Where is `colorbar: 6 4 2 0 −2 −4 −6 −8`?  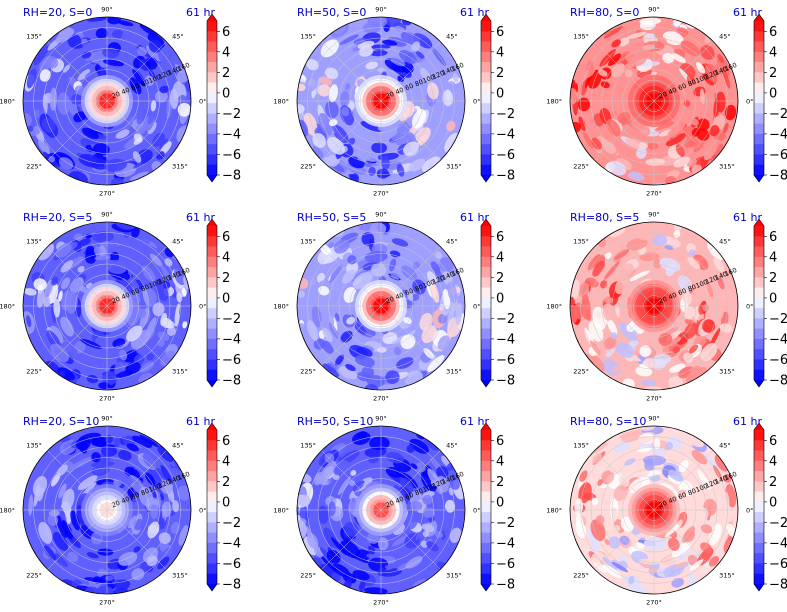
colorbar: 6 4 2 0 −2 −4 −6 −8 is located at coordinates (497, 303).